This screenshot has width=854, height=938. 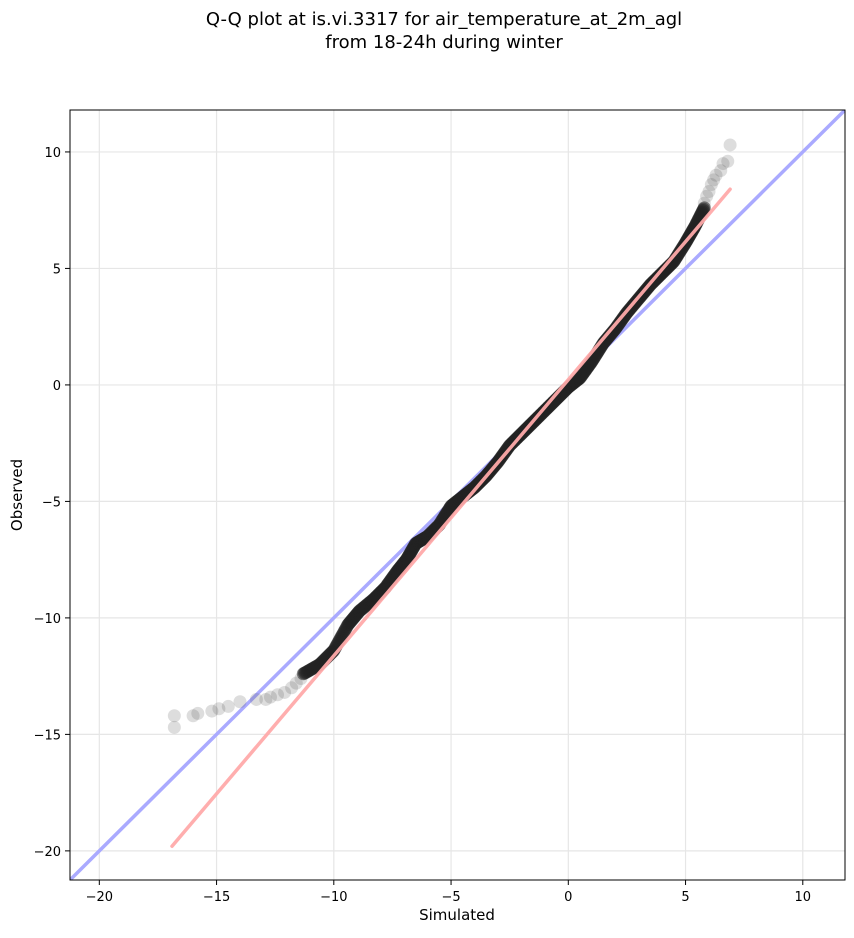 What do you see at coordinates (47, 735) in the screenshot?
I see `y-tick-label: −15` at bounding box center [47, 735].